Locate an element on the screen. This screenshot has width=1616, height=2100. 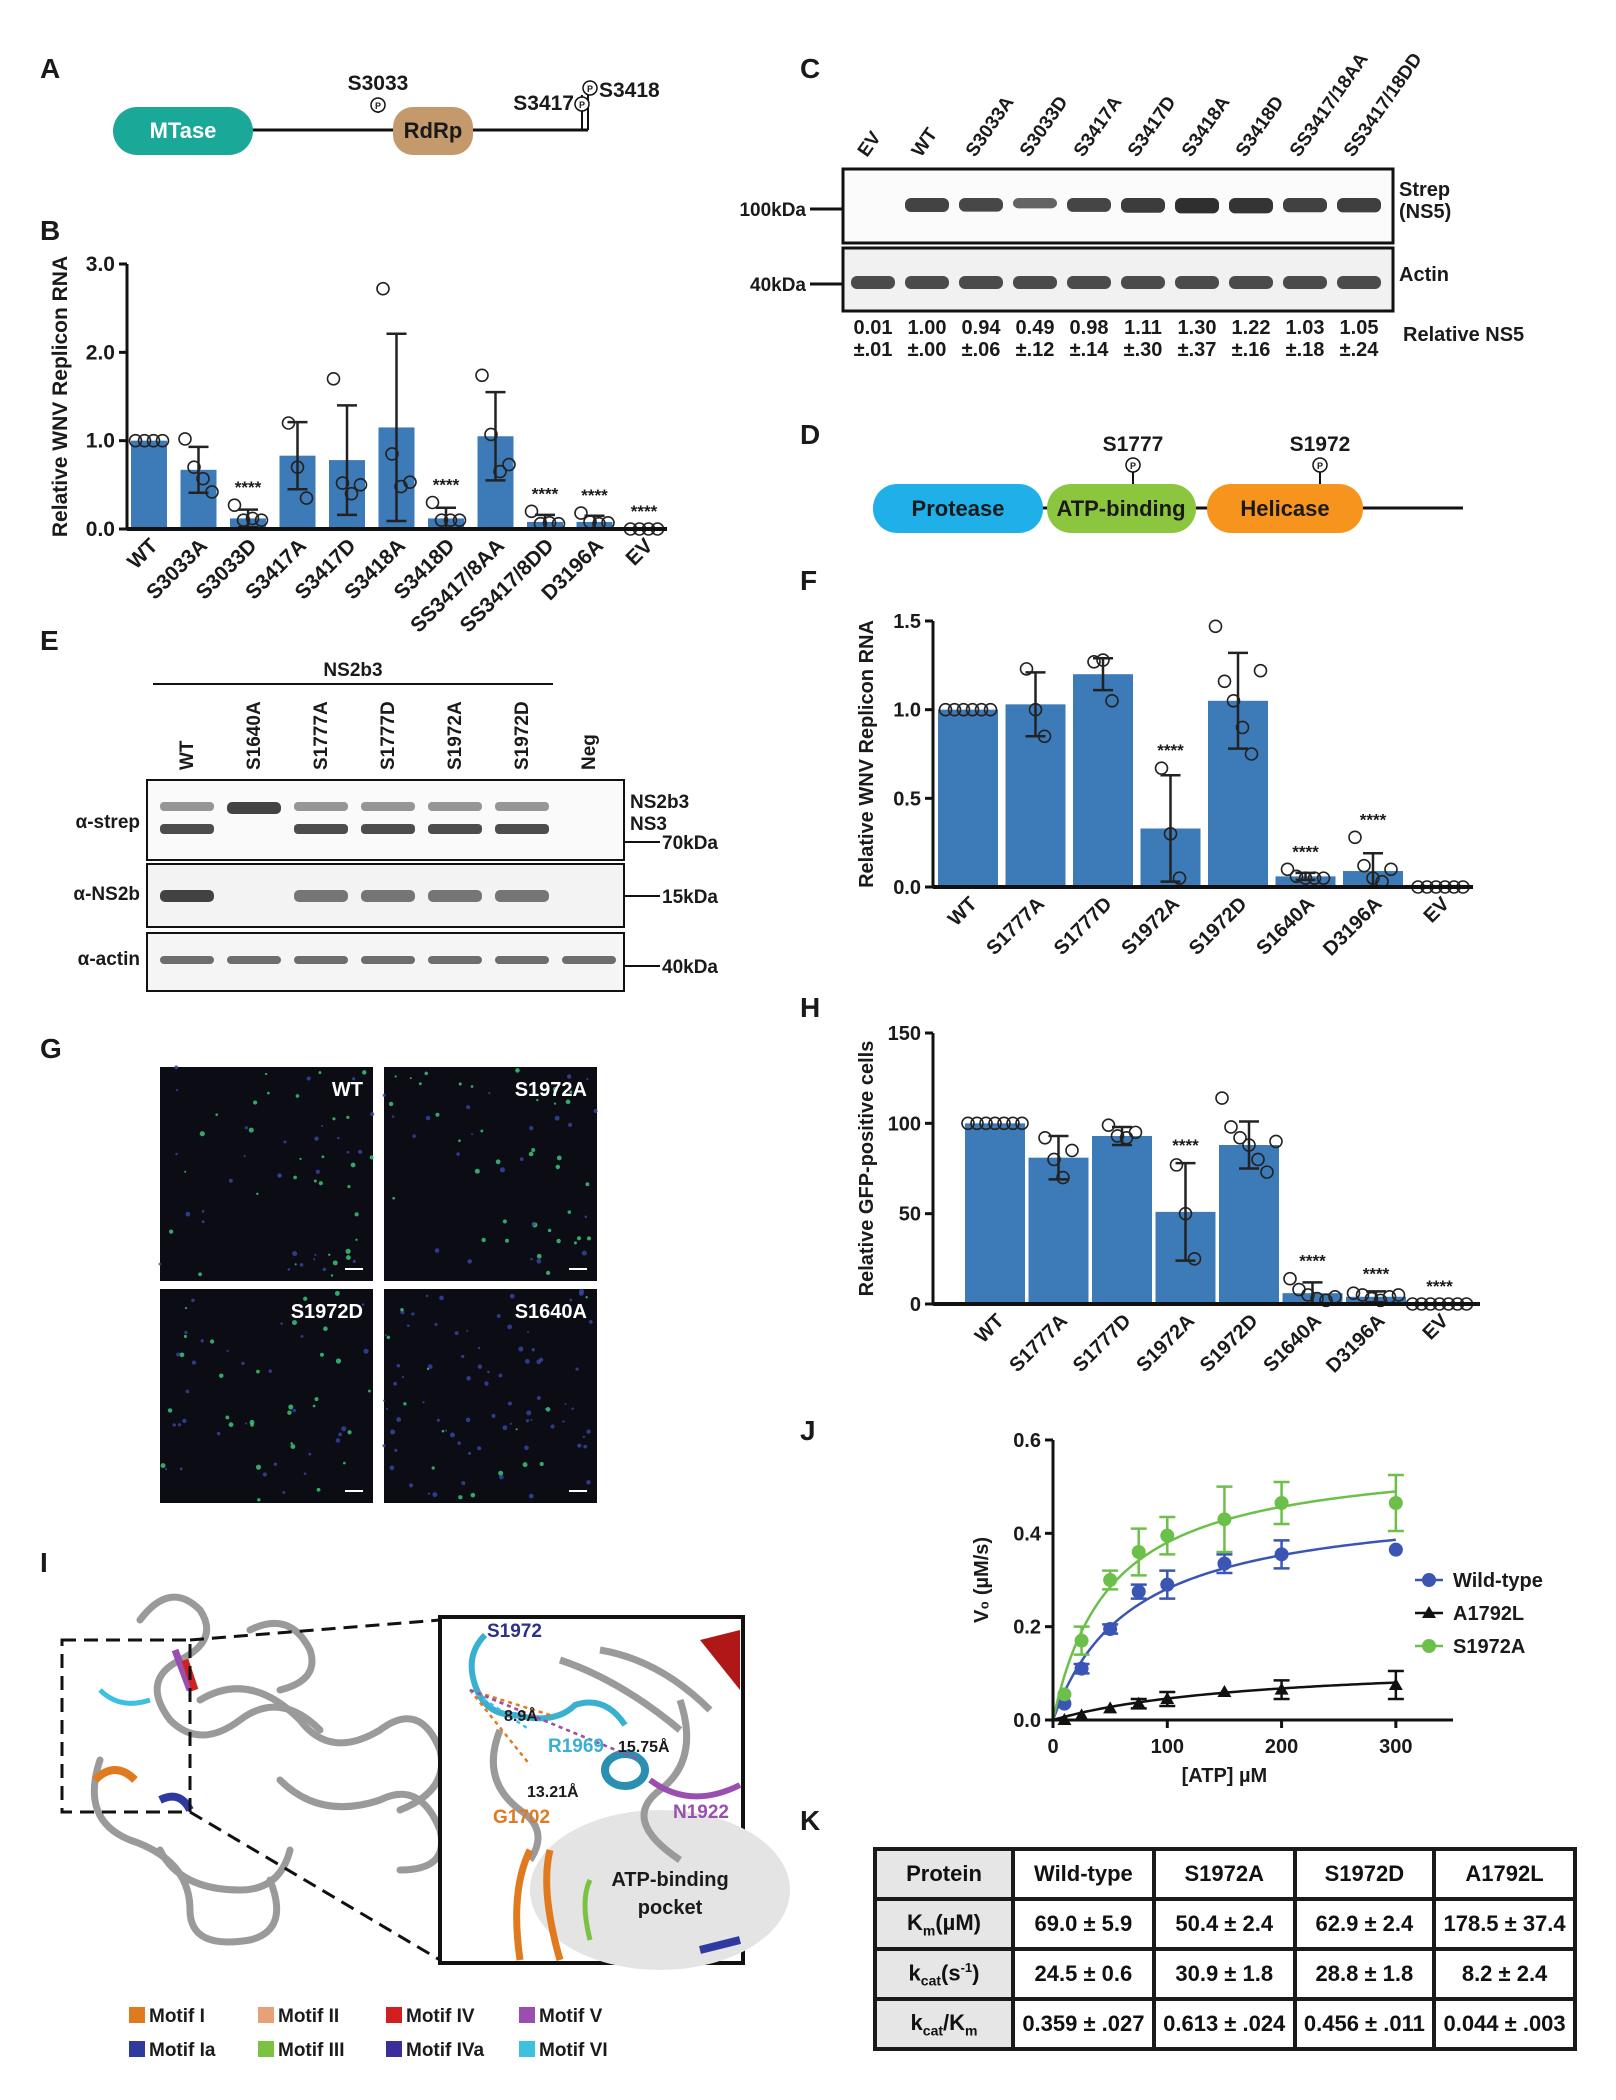
table-header-cell: S1972D is located at coordinates (1364, 1874).